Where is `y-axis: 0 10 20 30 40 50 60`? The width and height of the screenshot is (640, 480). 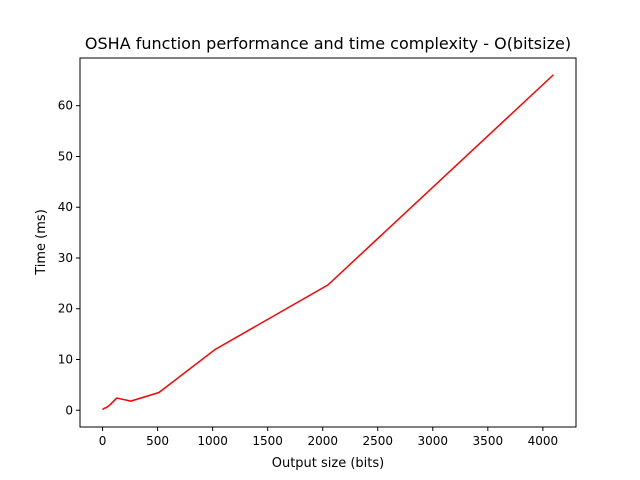 y-axis: 0 10 20 30 40 50 60 is located at coordinates (69, 258).